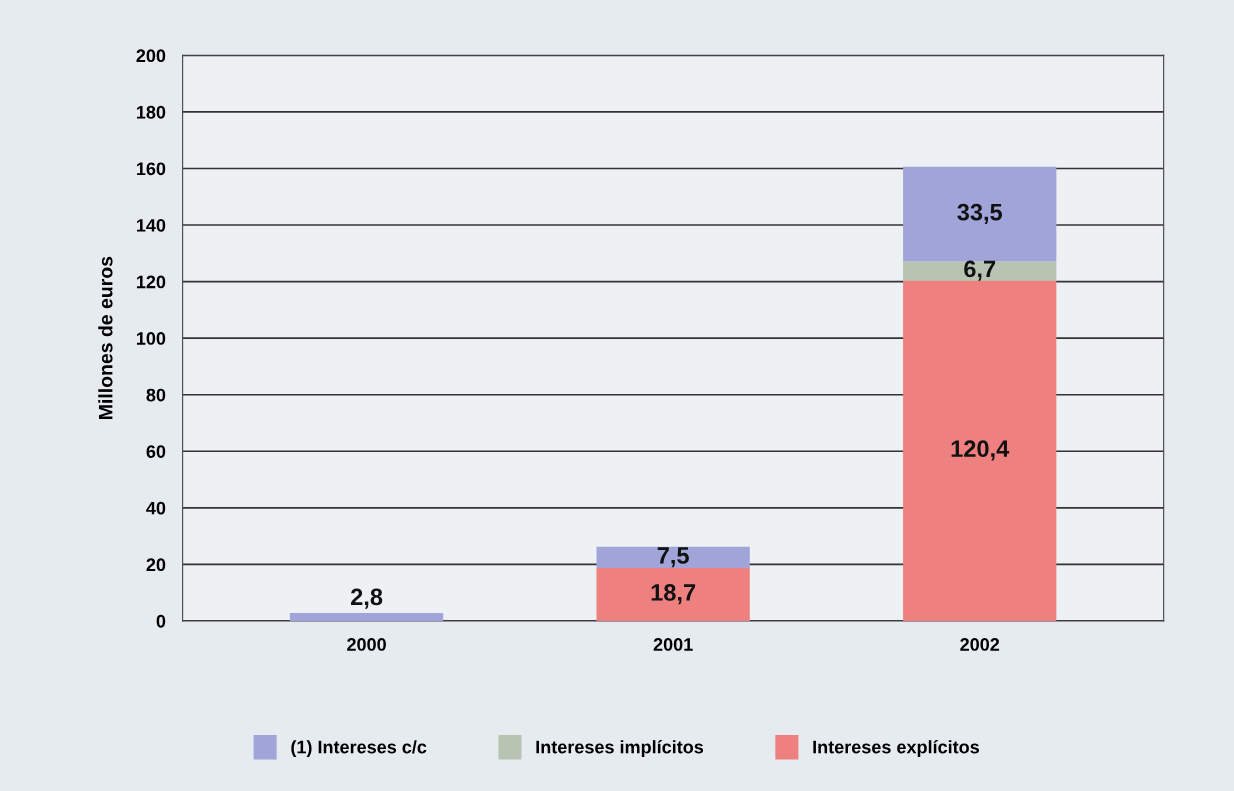 This screenshot has width=1234, height=791. I want to click on y-tick-label: 180, so click(151, 112).